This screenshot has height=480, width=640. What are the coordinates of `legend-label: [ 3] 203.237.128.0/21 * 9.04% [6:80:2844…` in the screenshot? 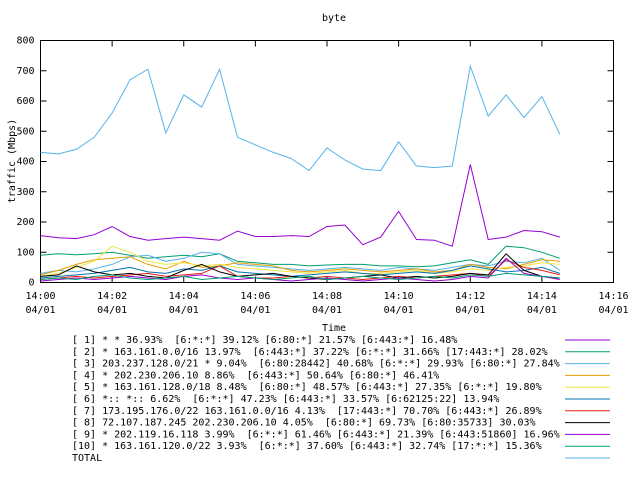 It's located at (316, 364).